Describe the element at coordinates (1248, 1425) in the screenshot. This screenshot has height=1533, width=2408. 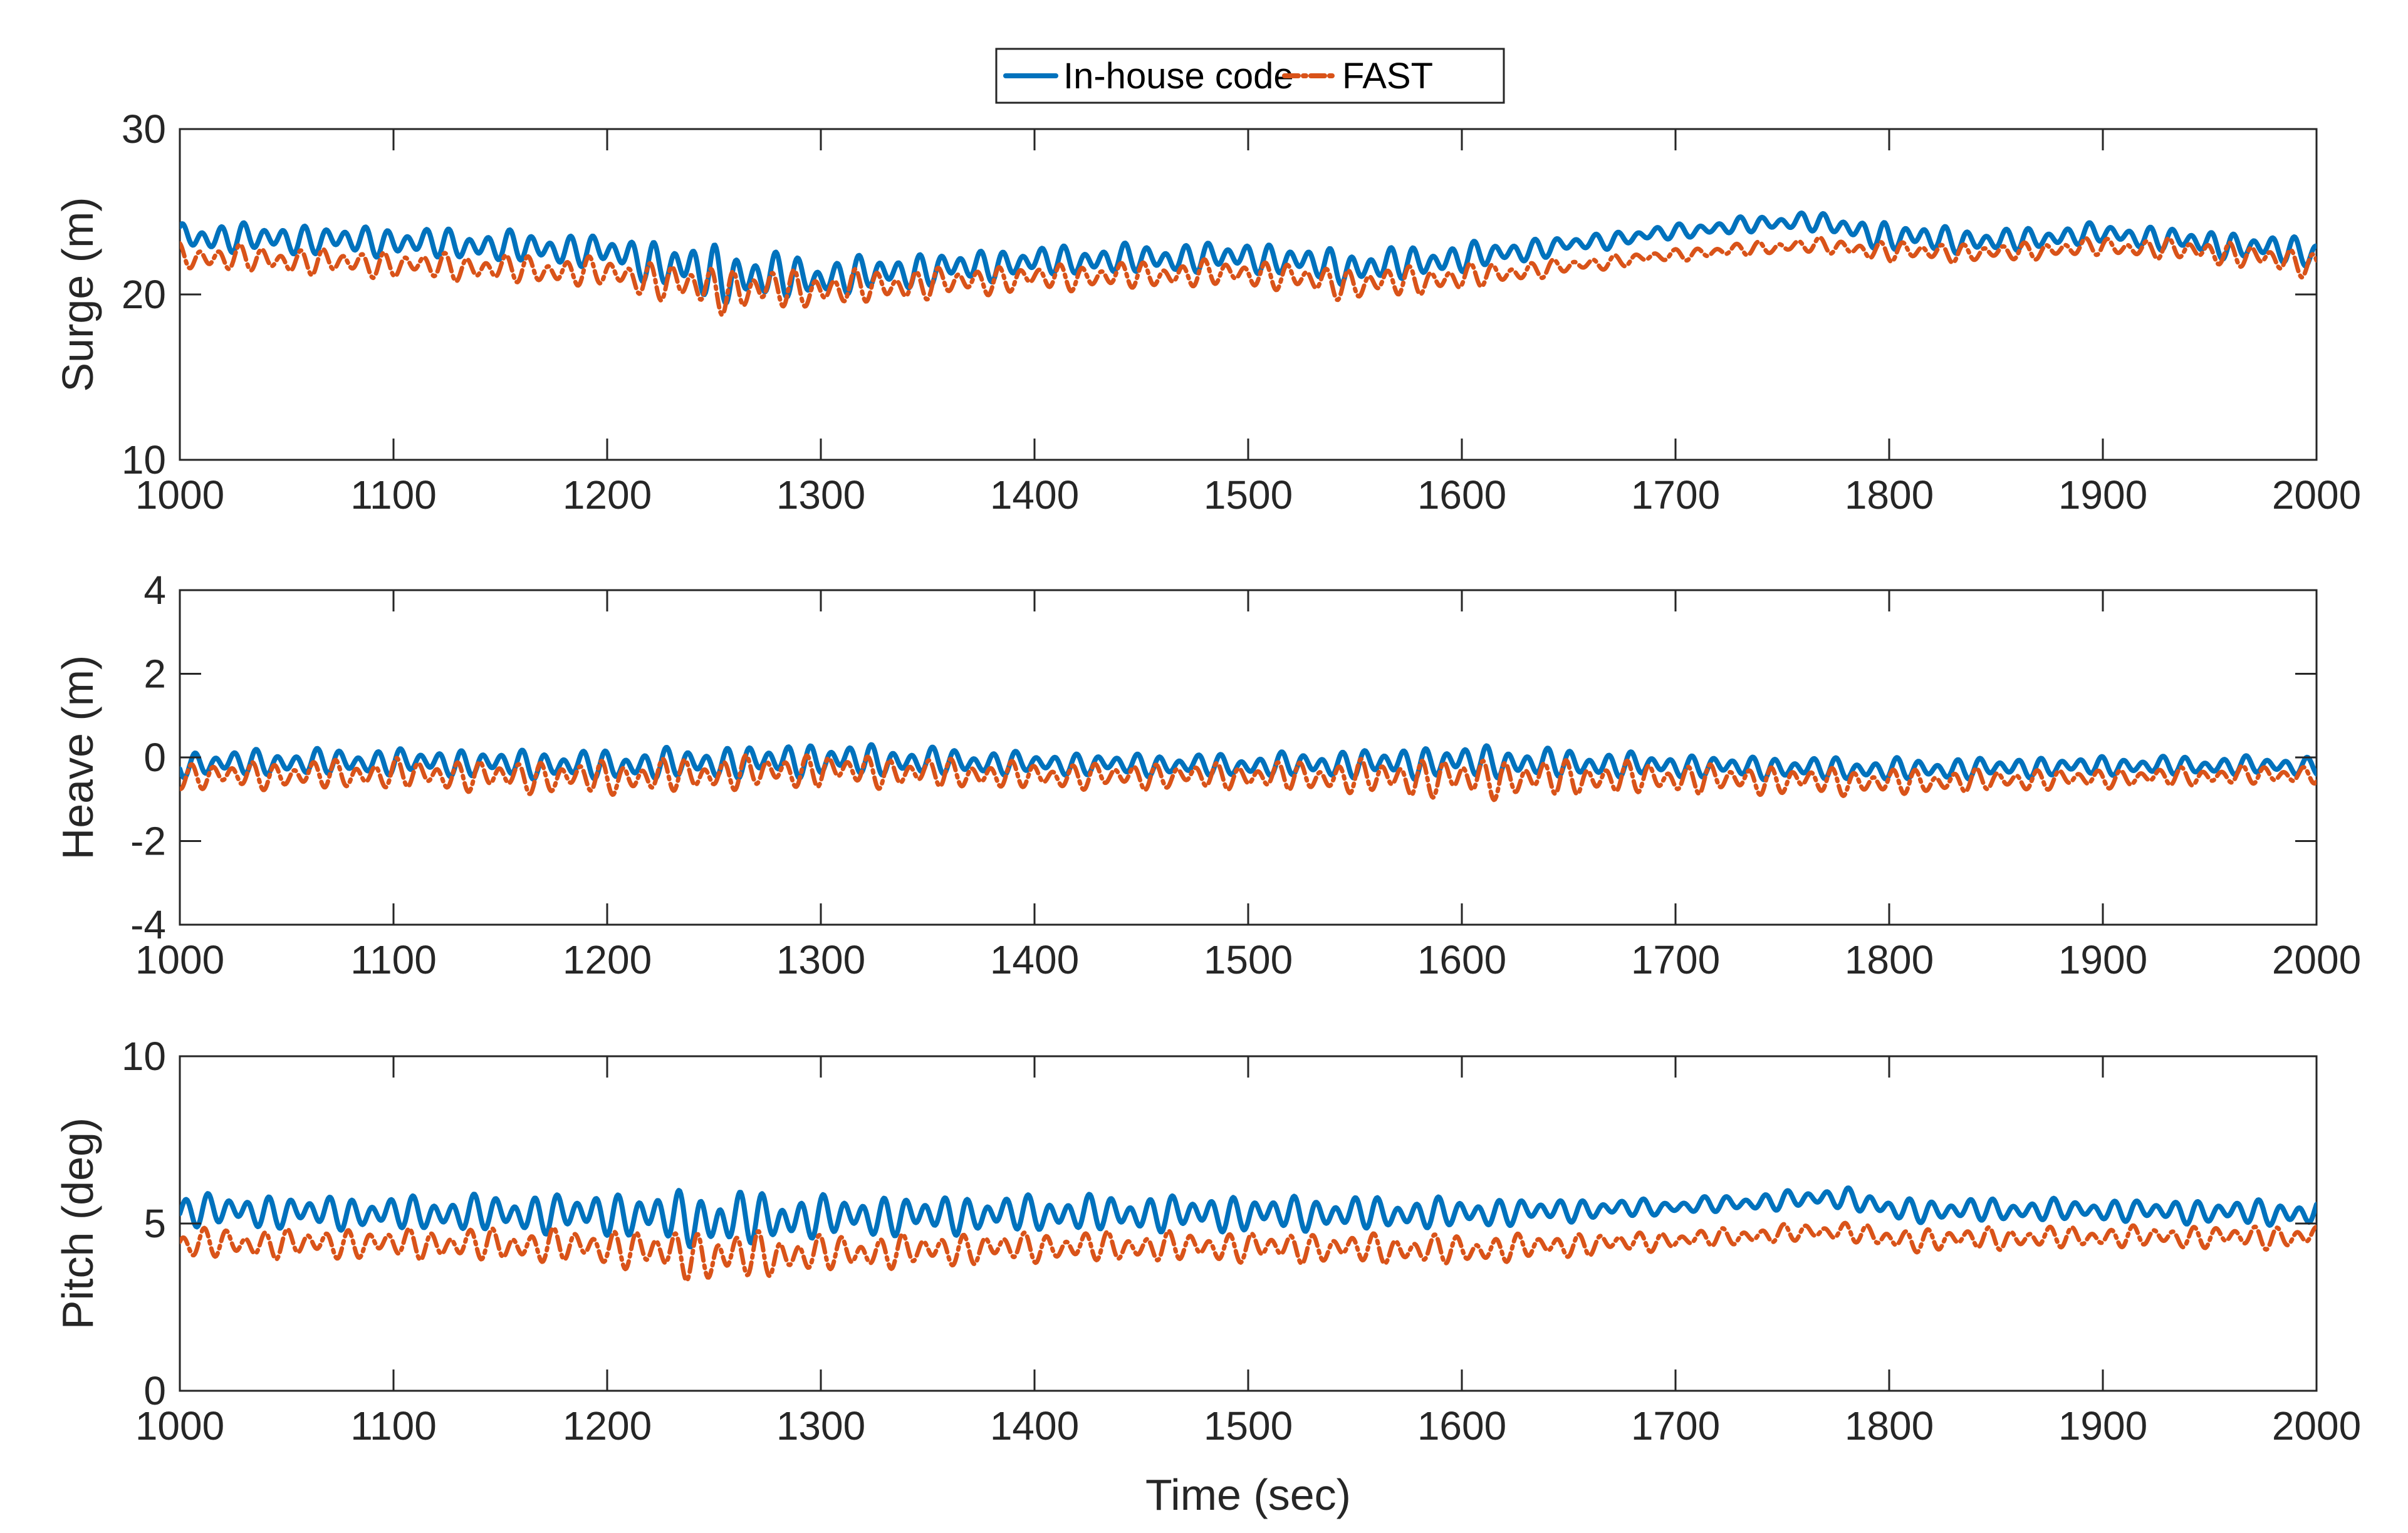
I see `pitch-xtick-label: 1500` at that location.